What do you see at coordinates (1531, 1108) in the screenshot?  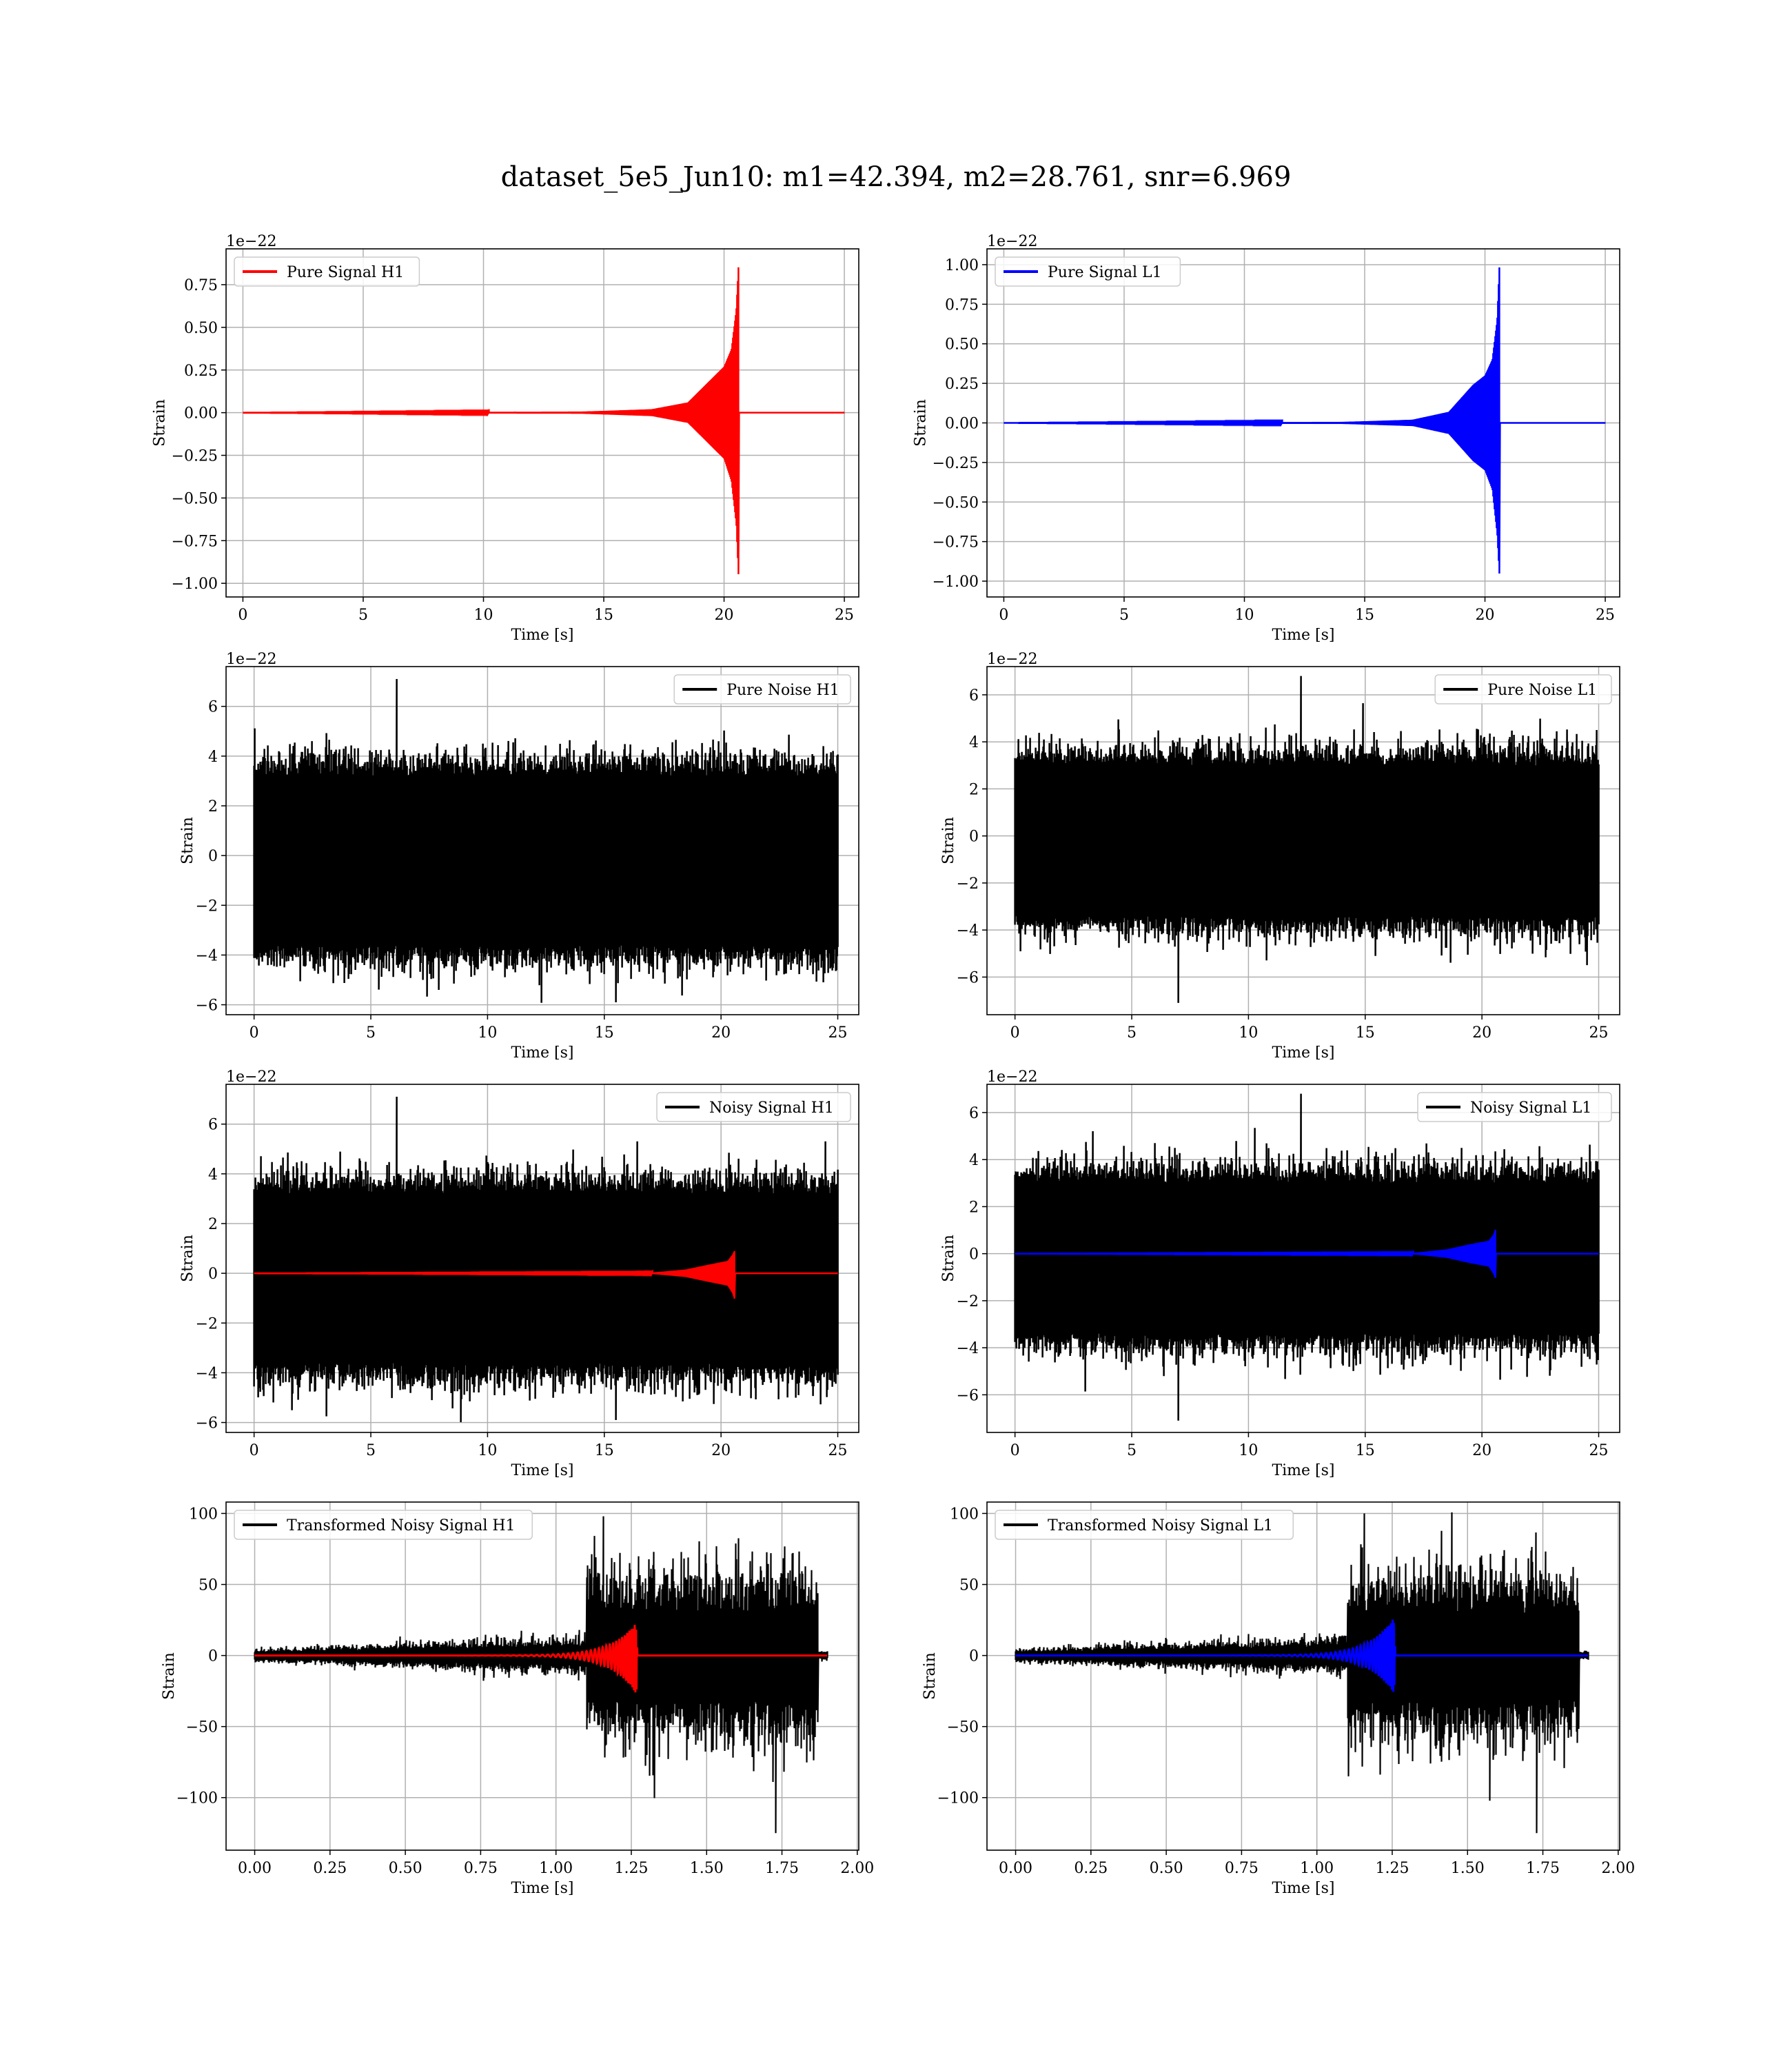 I see `legend-label: Noisy Signal L1` at bounding box center [1531, 1108].